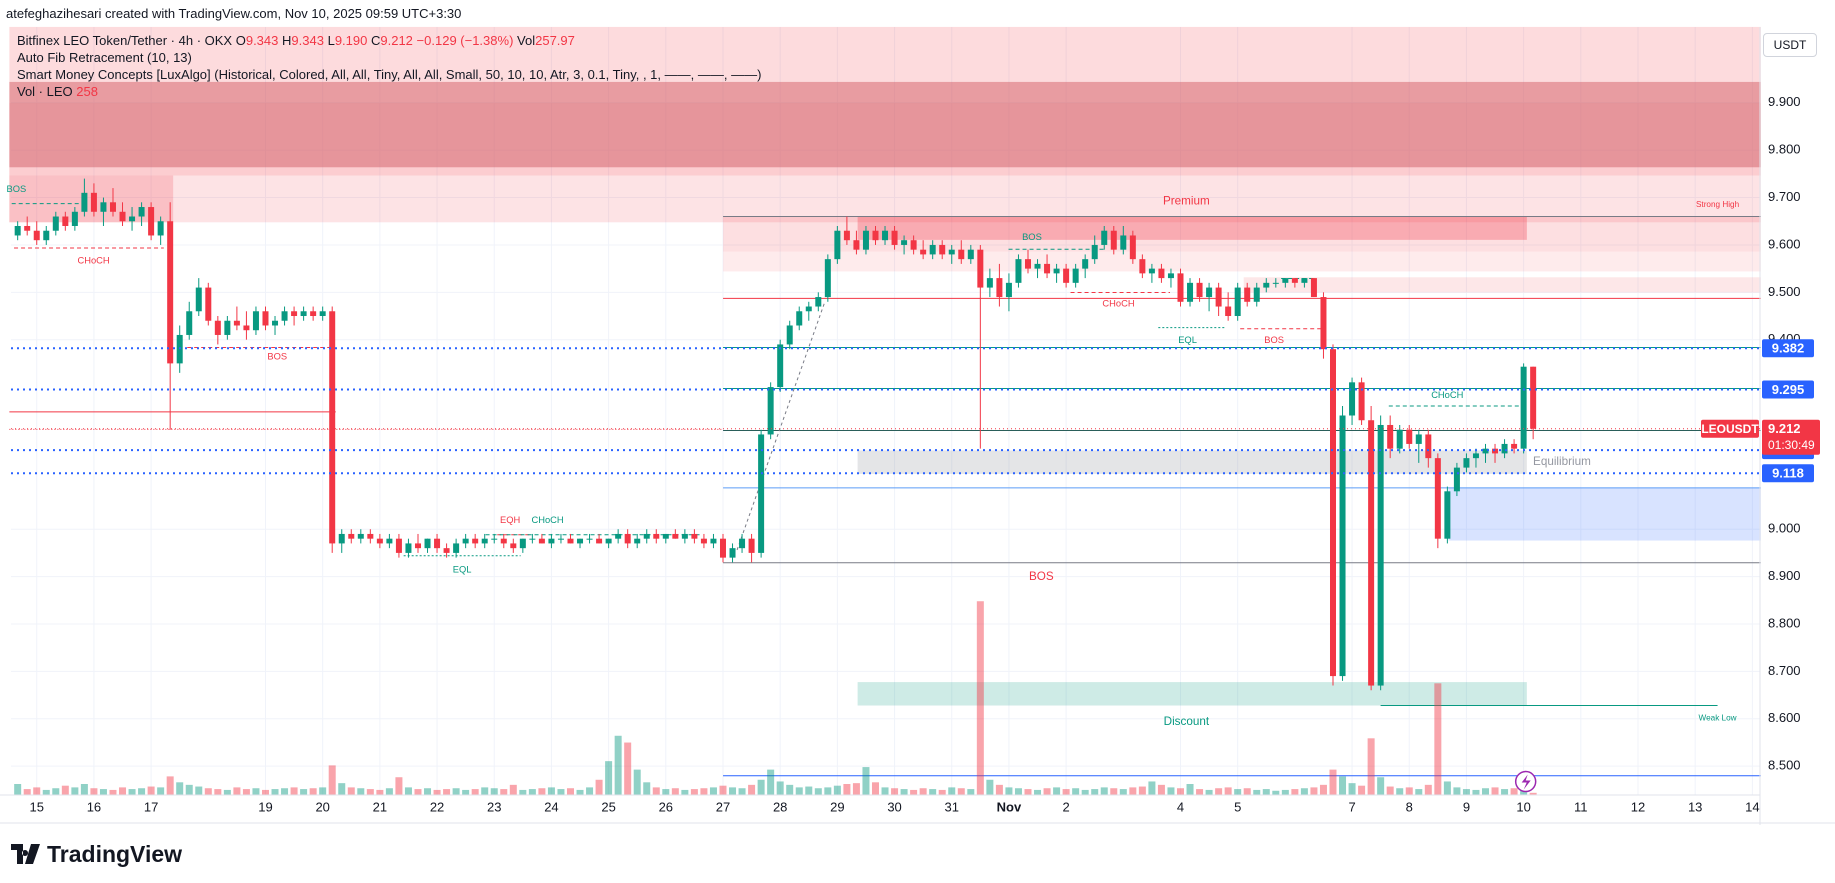 The width and height of the screenshot is (1835, 883). I want to click on x-tick-label: 22, so click(437, 806).